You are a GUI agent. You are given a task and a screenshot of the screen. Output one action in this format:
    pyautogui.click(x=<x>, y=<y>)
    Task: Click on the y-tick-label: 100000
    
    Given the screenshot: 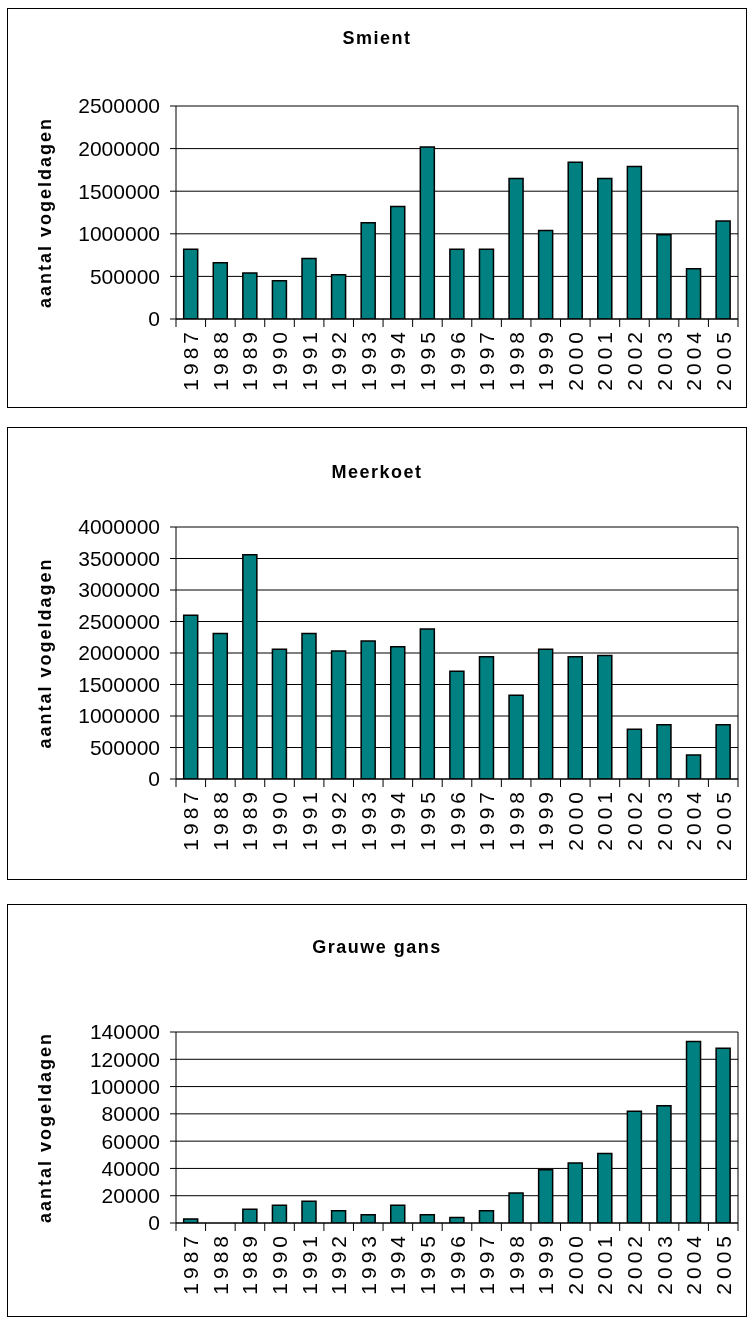 What is the action you would take?
    pyautogui.click(x=124, y=1087)
    